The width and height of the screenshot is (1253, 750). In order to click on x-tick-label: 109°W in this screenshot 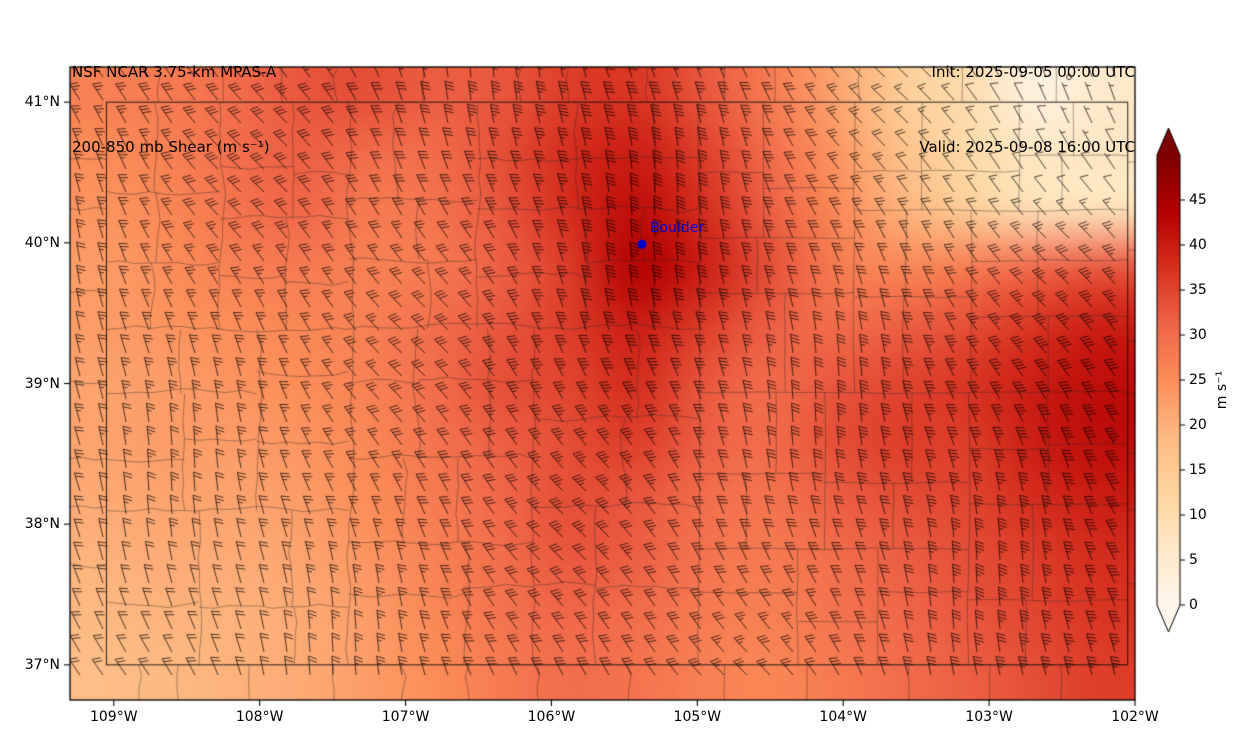, I will do `click(113, 717)`.